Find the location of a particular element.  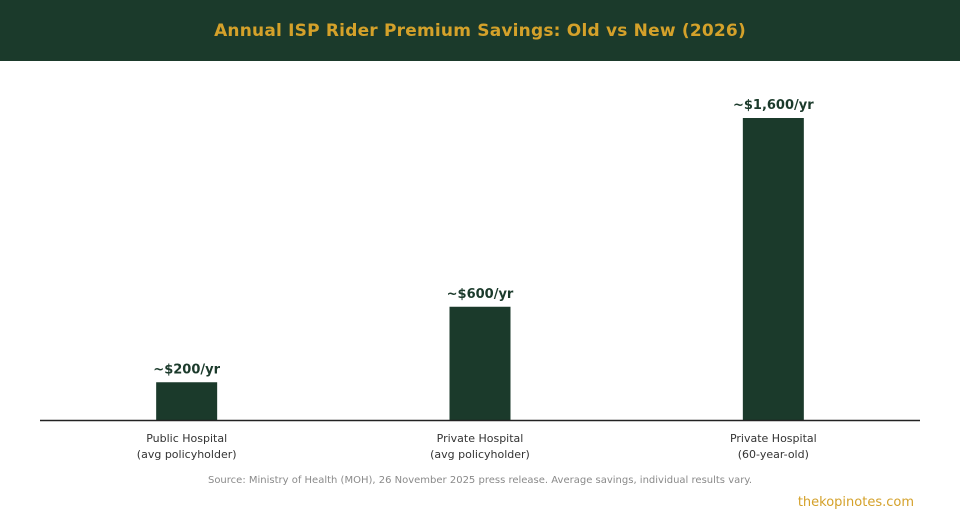

brand-watermark: thekopinotes.com is located at coordinates (855, 502).